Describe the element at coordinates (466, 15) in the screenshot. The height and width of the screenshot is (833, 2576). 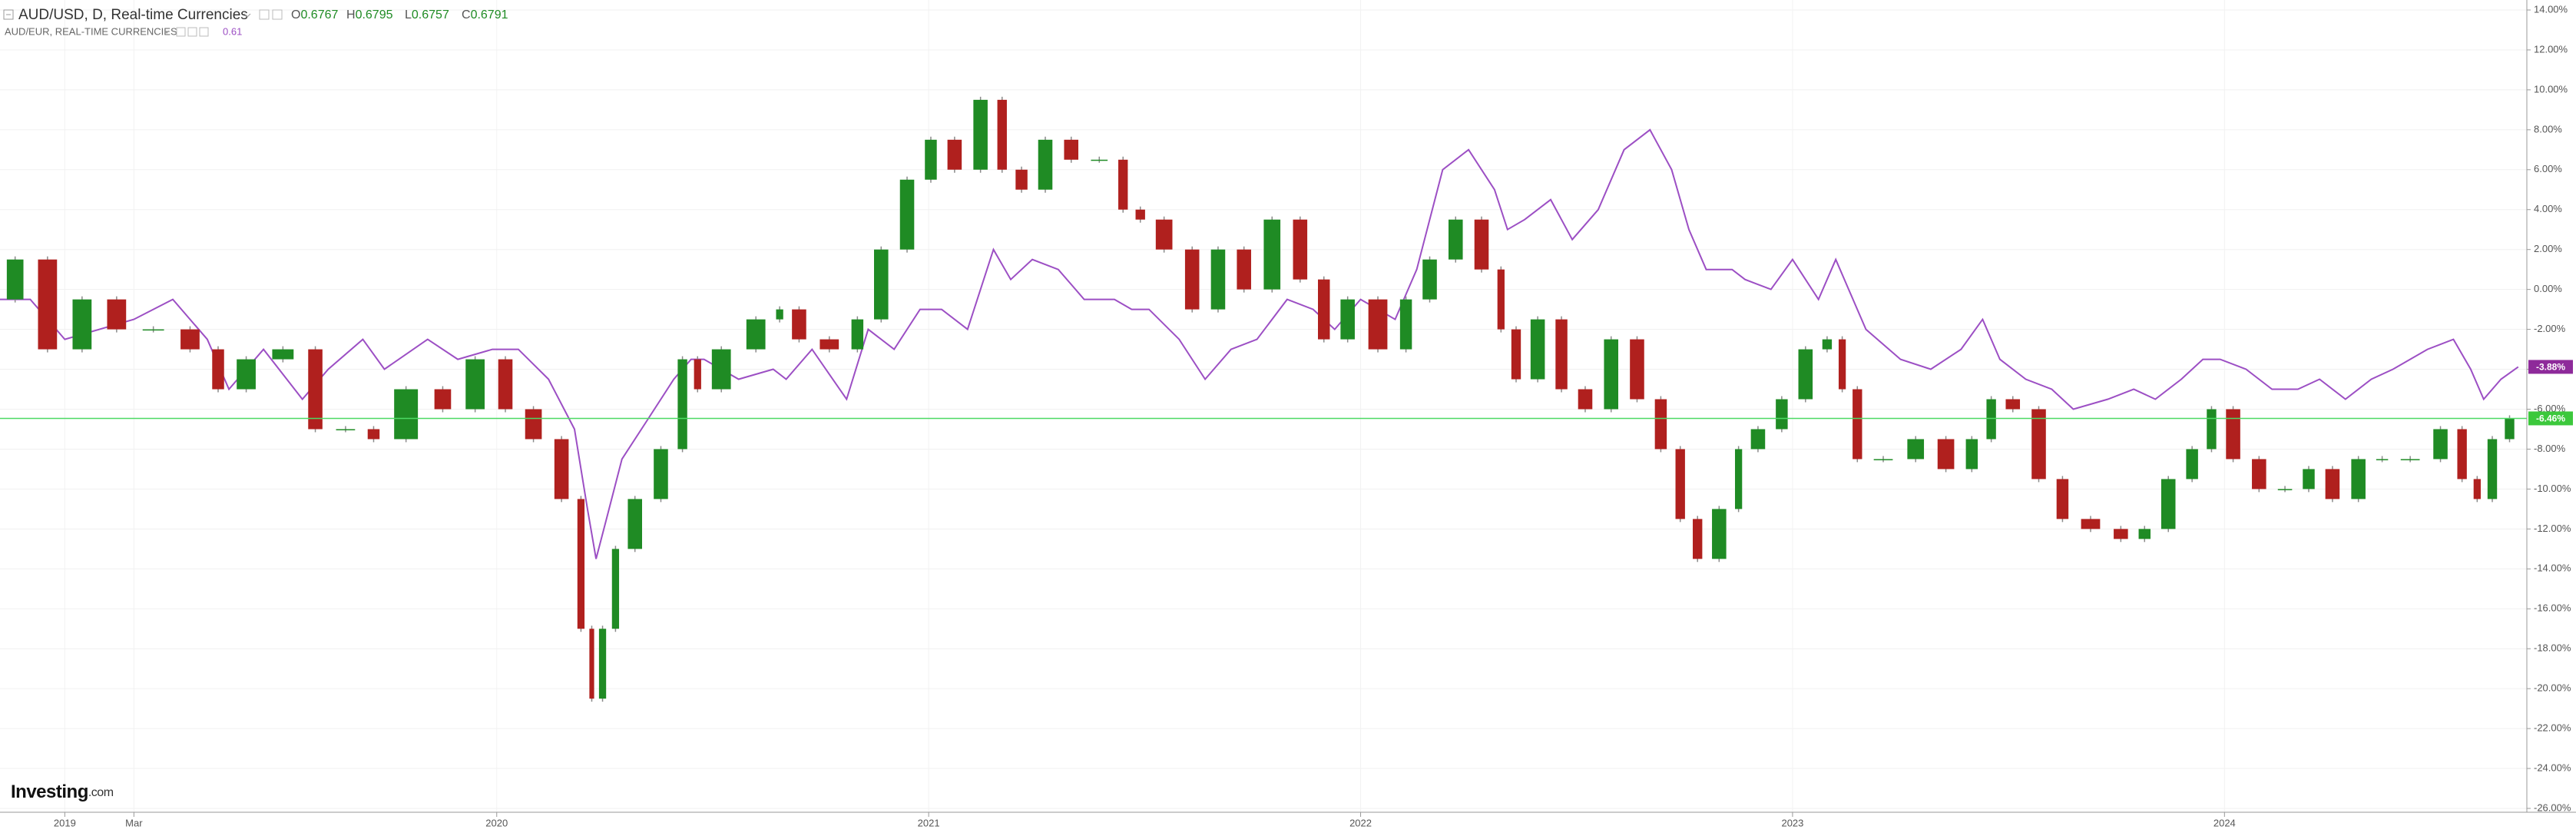
I see `ohlc-key: C` at that location.